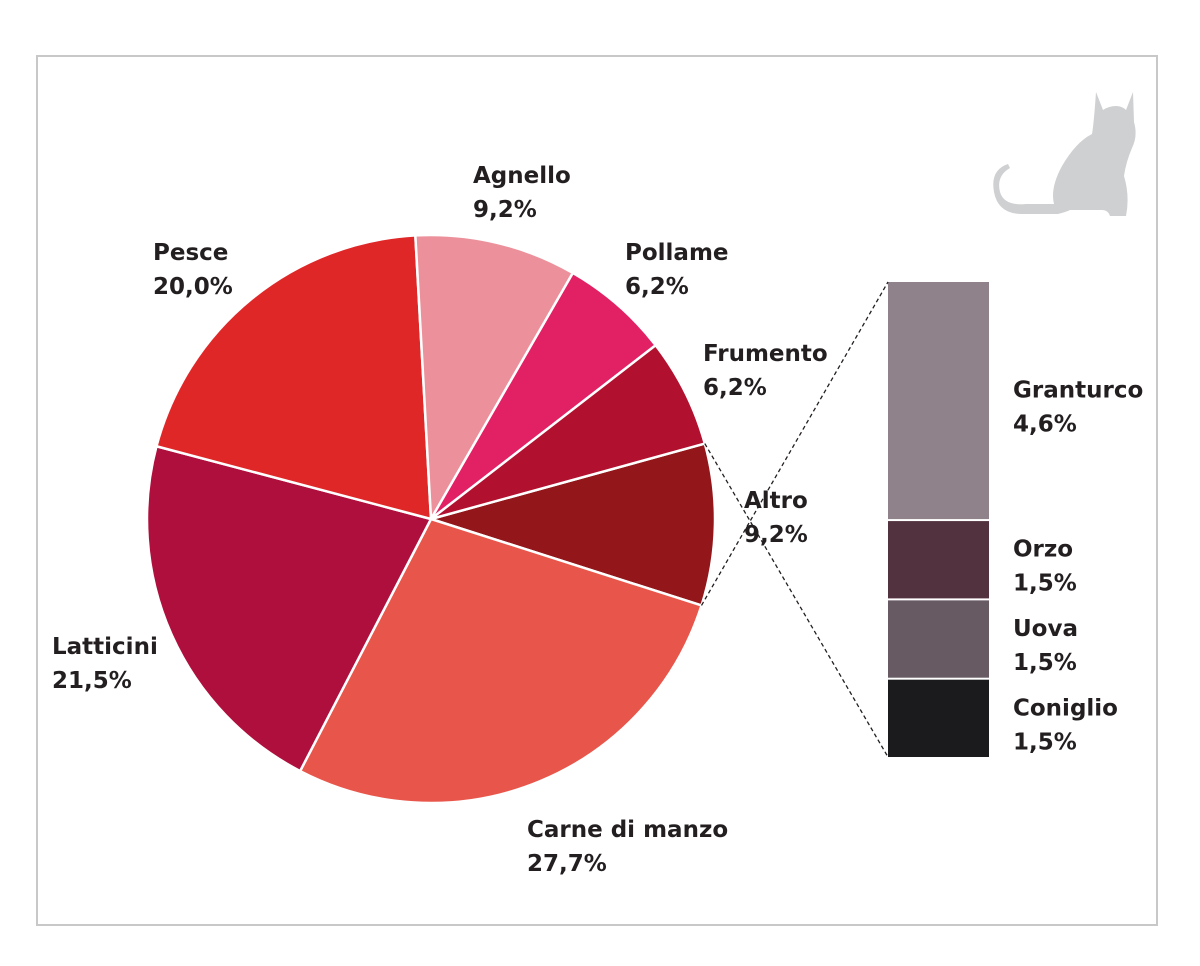  Describe the element at coordinates (1064, 154) in the screenshot. I see `cat-silhouette-icon` at that location.